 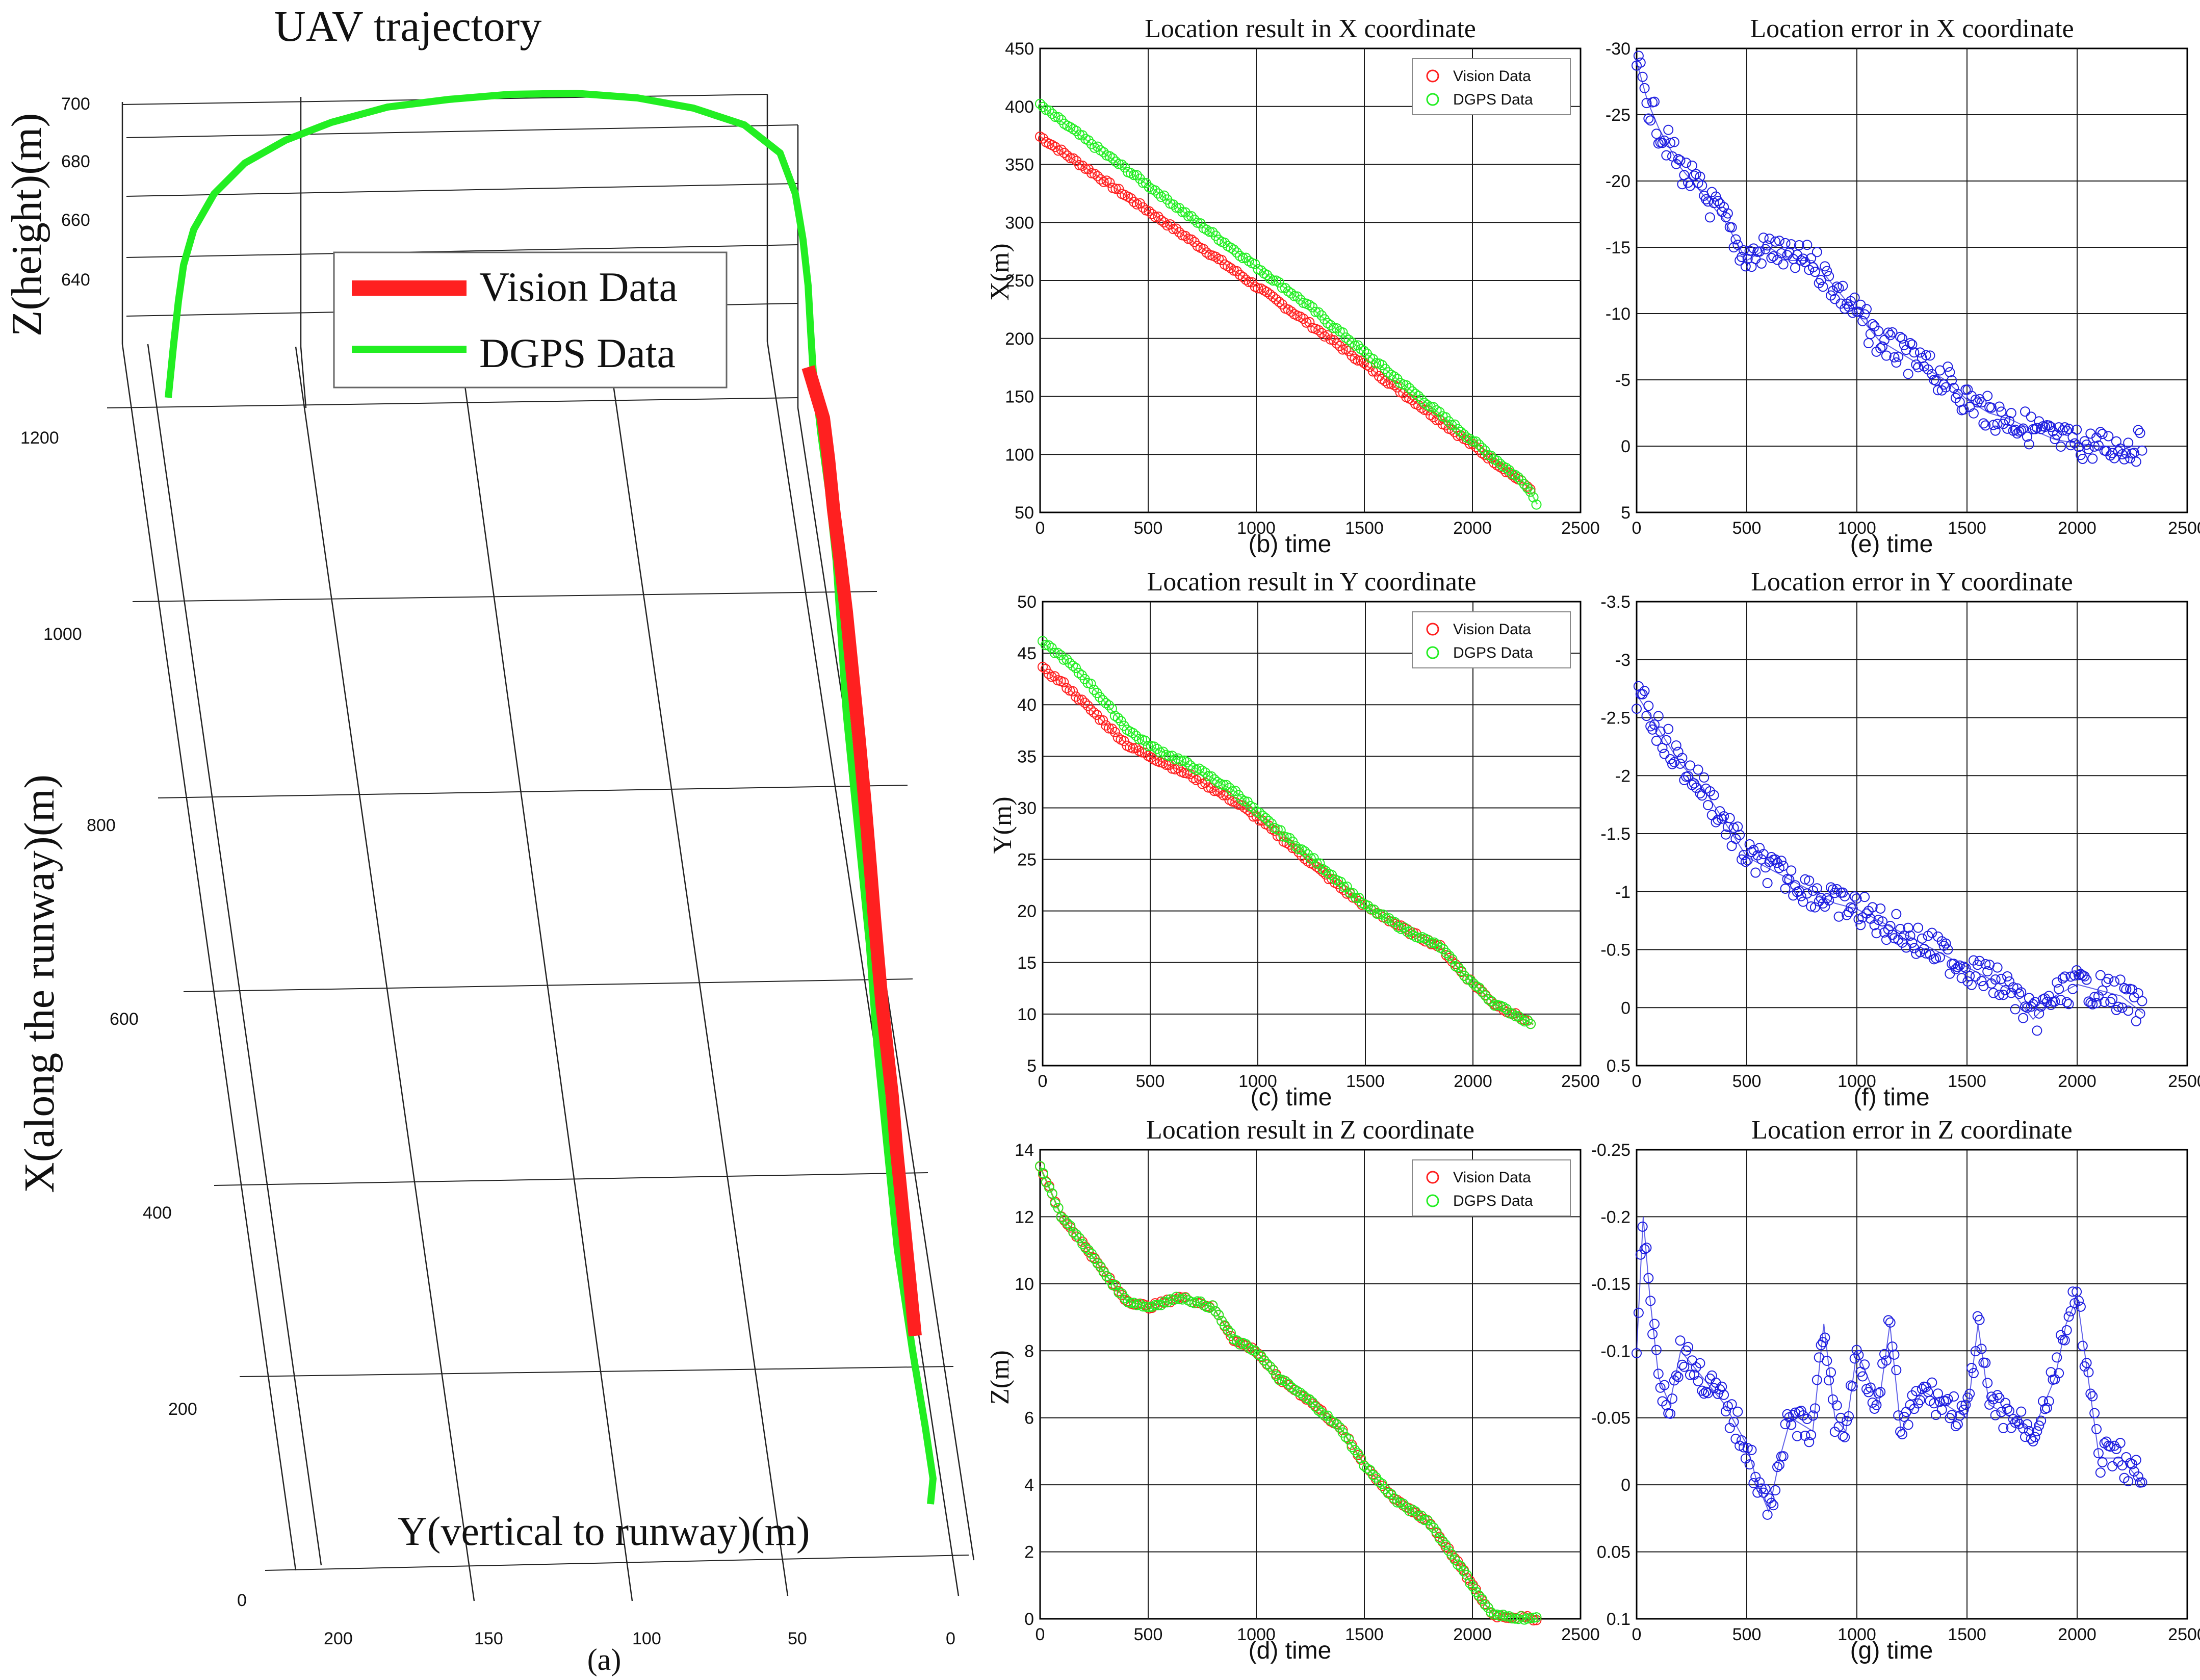 What do you see at coordinates (1019, 222) in the screenshot?
I see `y-tick-label: 300` at bounding box center [1019, 222].